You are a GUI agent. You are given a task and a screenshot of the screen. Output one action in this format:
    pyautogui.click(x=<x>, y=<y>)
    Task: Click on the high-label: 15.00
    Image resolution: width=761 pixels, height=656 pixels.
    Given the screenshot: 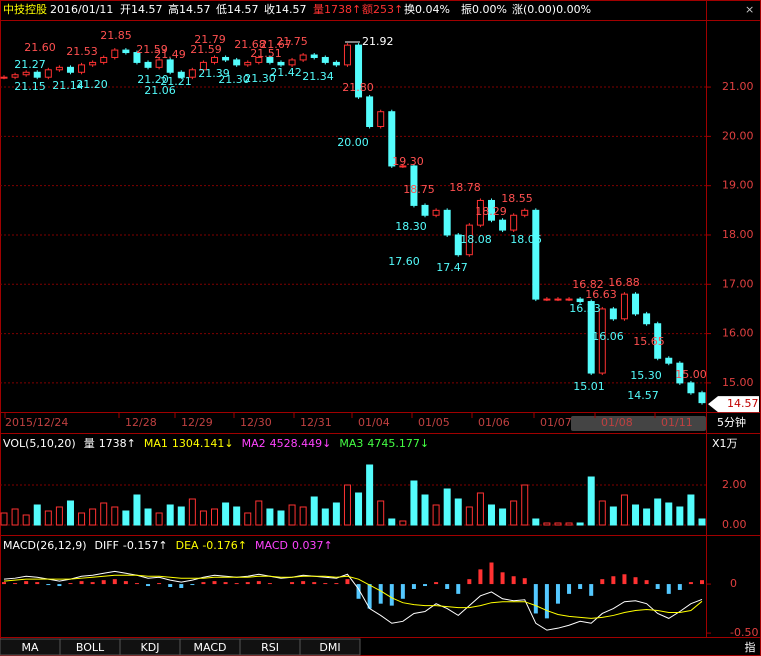 What is the action you would take?
    pyautogui.click(x=691, y=374)
    